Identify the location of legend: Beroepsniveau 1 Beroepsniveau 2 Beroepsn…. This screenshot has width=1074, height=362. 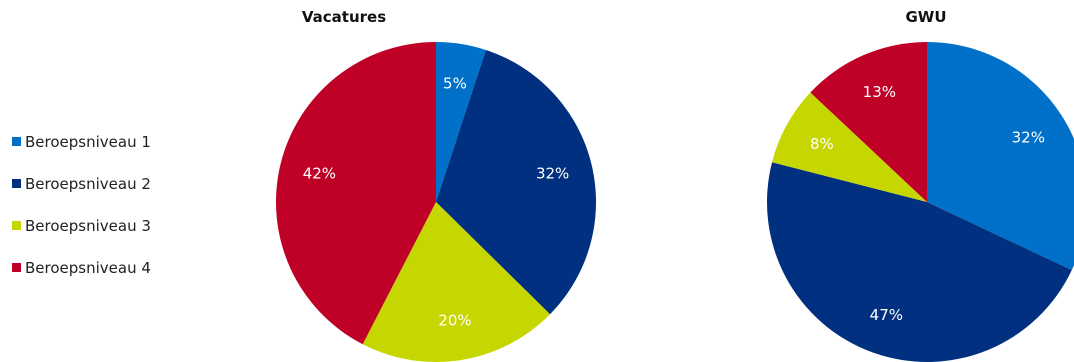
(112, 215).